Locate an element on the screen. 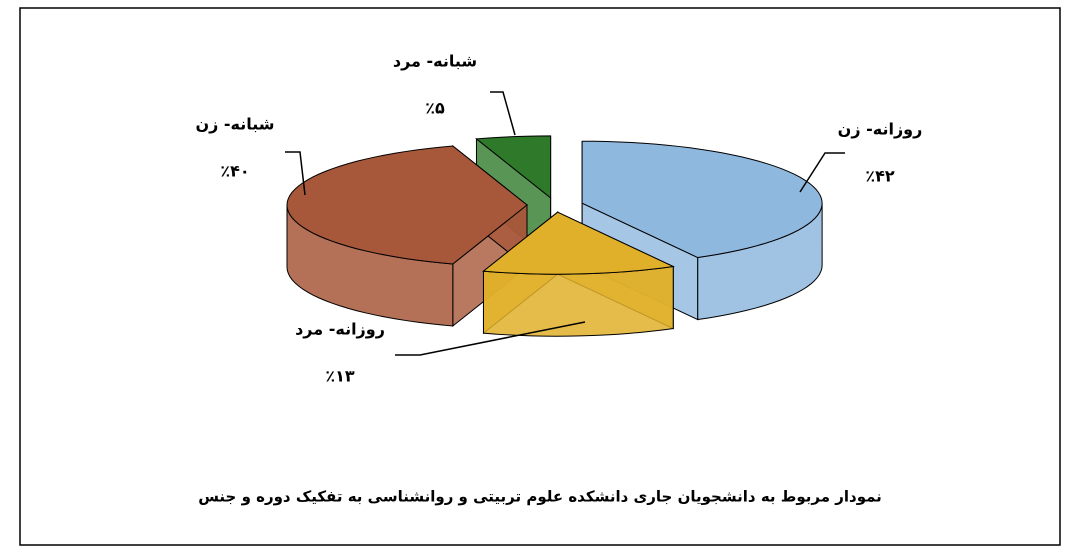  slice-side is located at coordinates (578, 301).